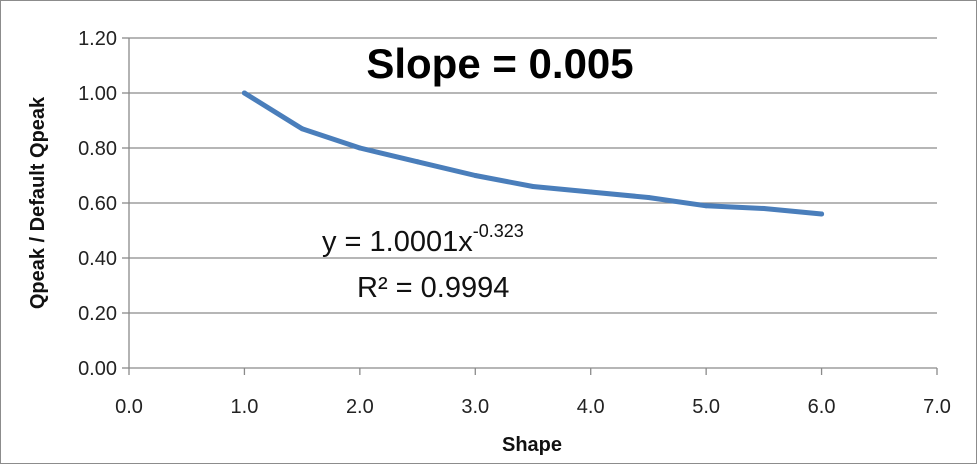 The image size is (977, 464). What do you see at coordinates (97, 369) in the screenshot?
I see `y-tick-label: 0.00` at bounding box center [97, 369].